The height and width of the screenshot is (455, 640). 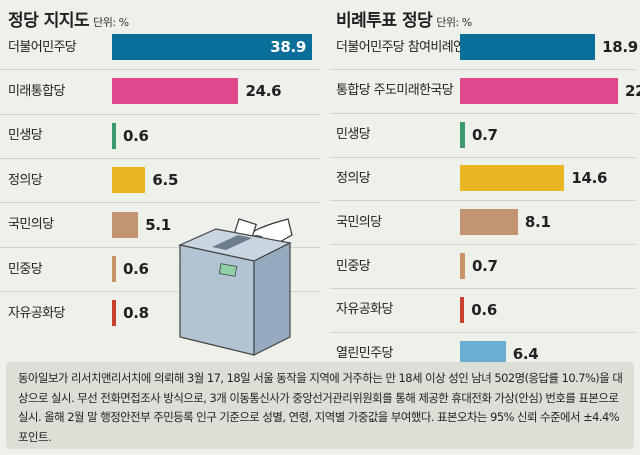 What do you see at coordinates (537, 222) in the screenshot?
I see `value-label: 8.1` at bounding box center [537, 222].